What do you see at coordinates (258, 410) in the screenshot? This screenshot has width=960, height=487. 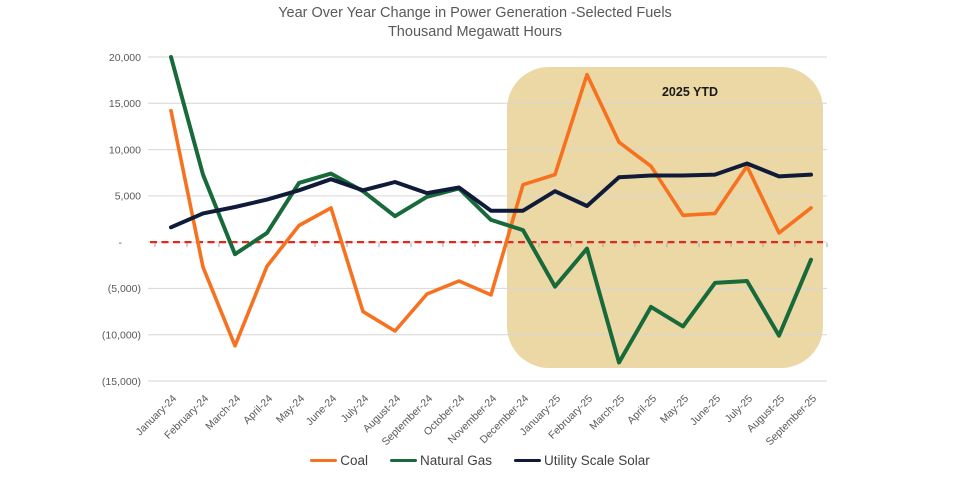 I see `x-axis-label: April-24` at bounding box center [258, 410].